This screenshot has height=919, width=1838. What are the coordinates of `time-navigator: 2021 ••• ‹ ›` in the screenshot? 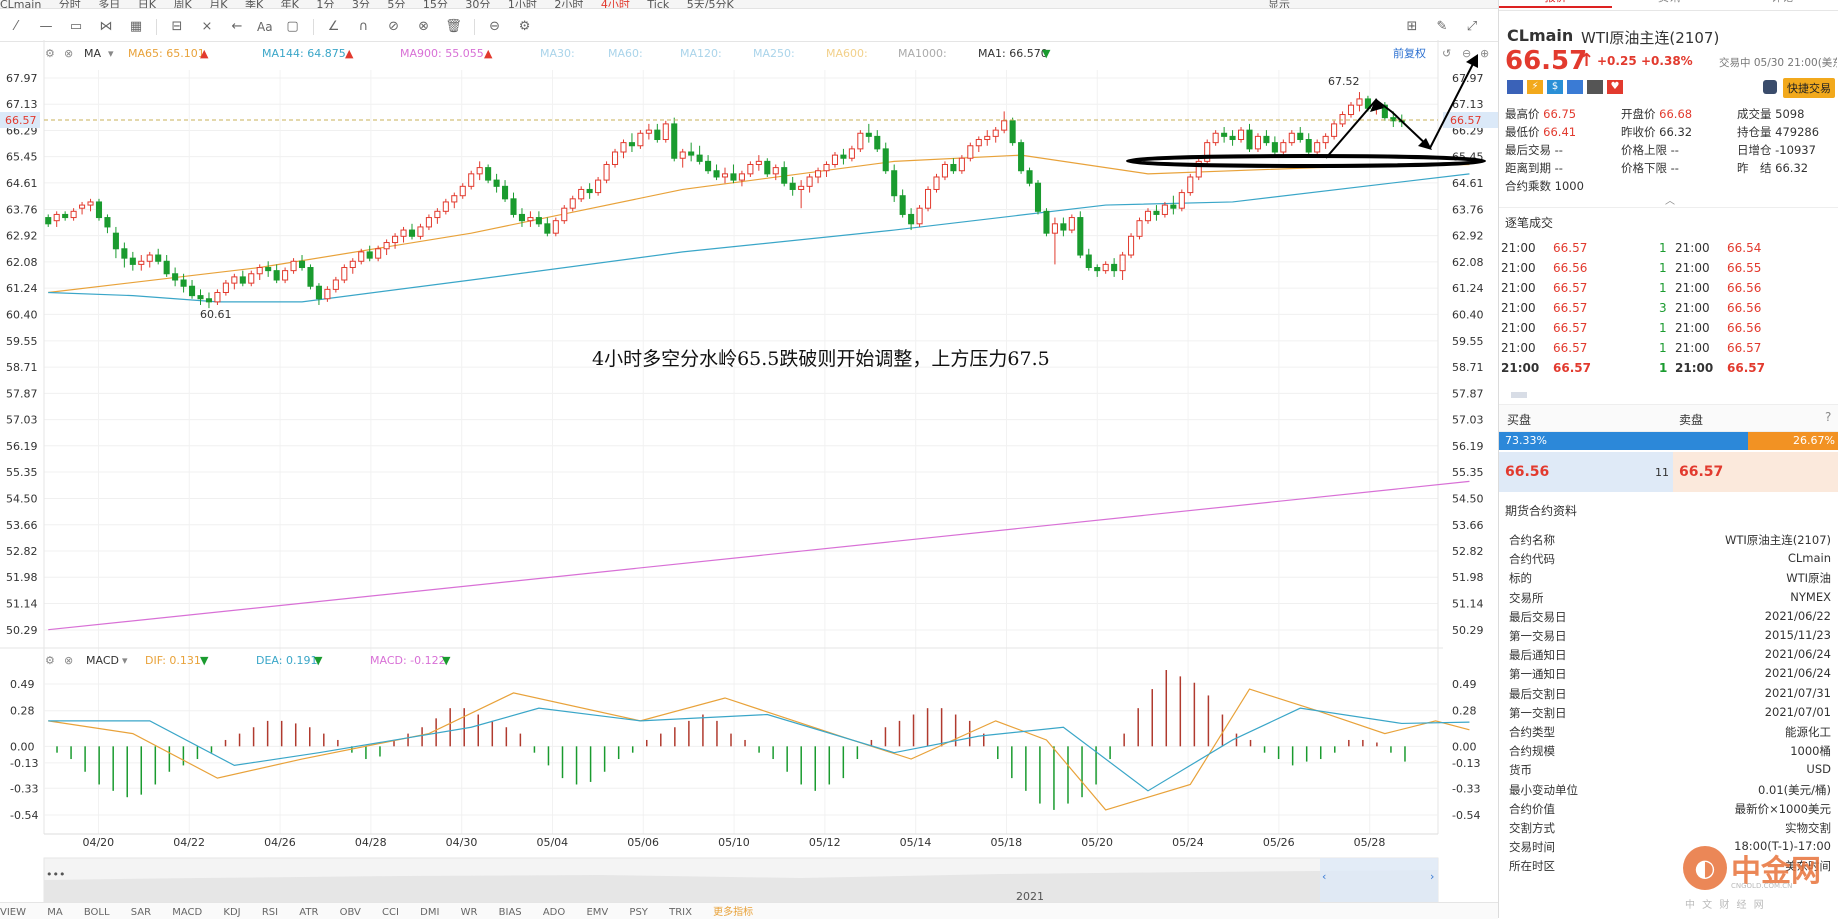 It's located at (741, 880).